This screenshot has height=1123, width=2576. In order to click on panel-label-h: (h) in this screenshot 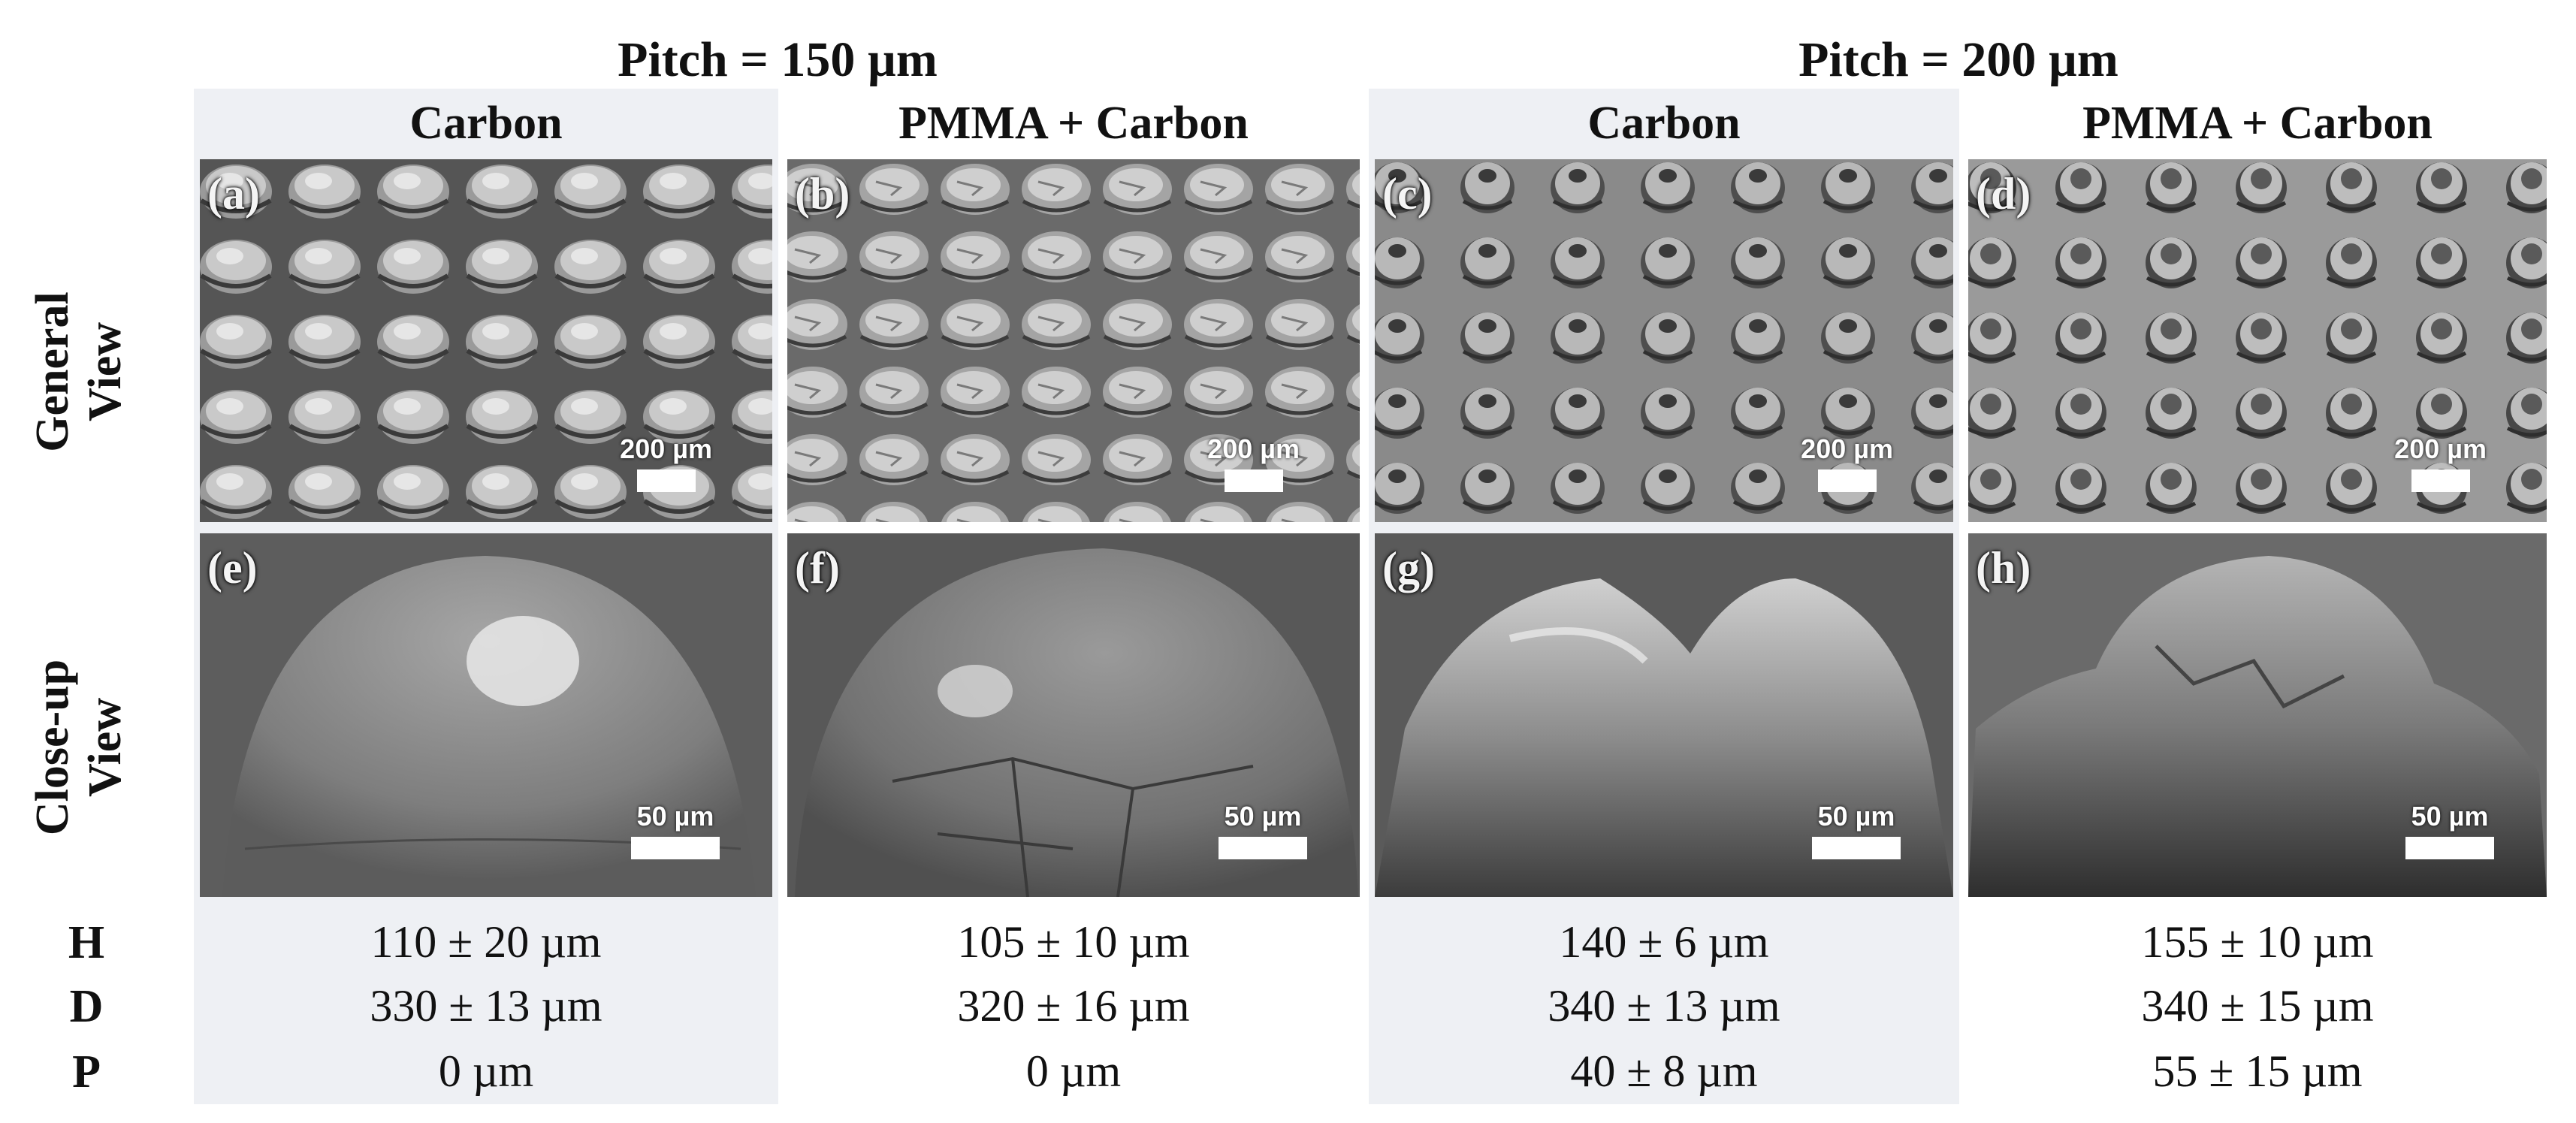, I will do `click(2003, 568)`.